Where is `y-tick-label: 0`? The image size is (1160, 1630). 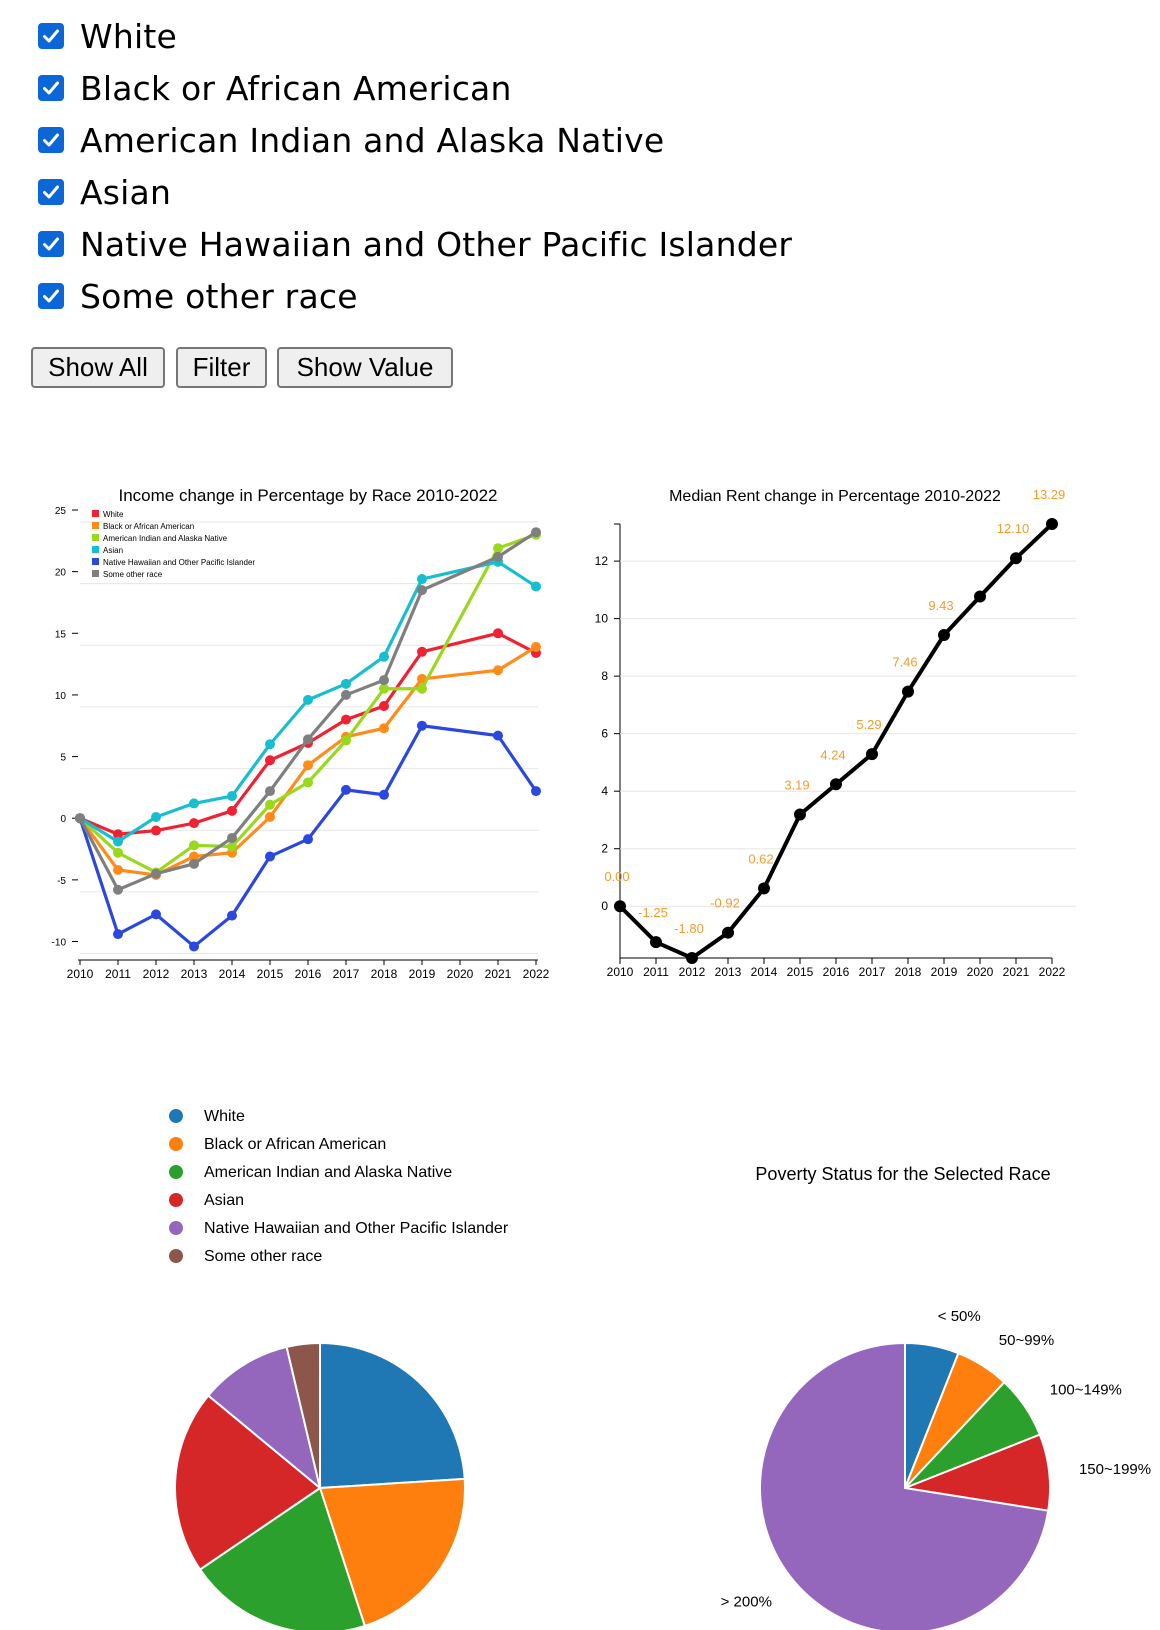 y-tick-label: 0 is located at coordinates (63, 819).